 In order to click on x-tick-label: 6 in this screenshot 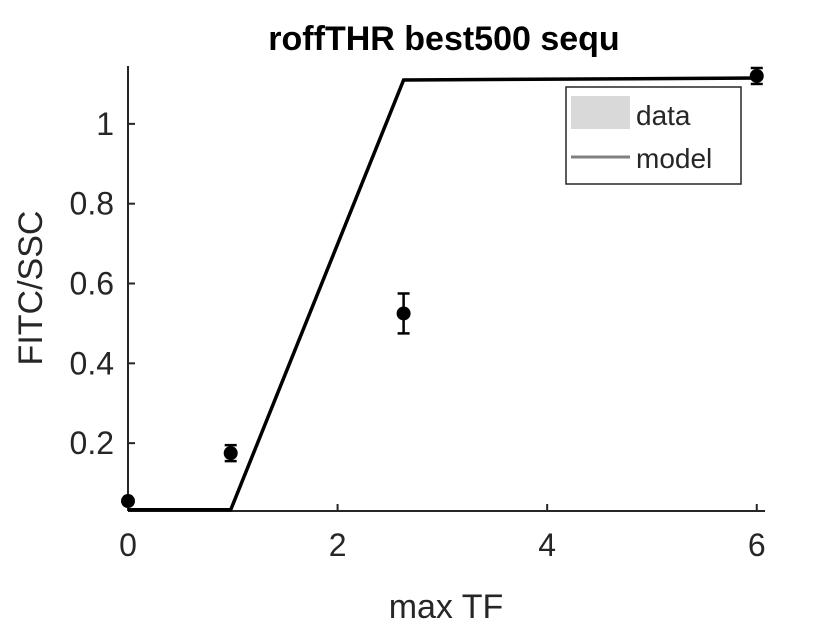, I will do `click(757, 545)`.